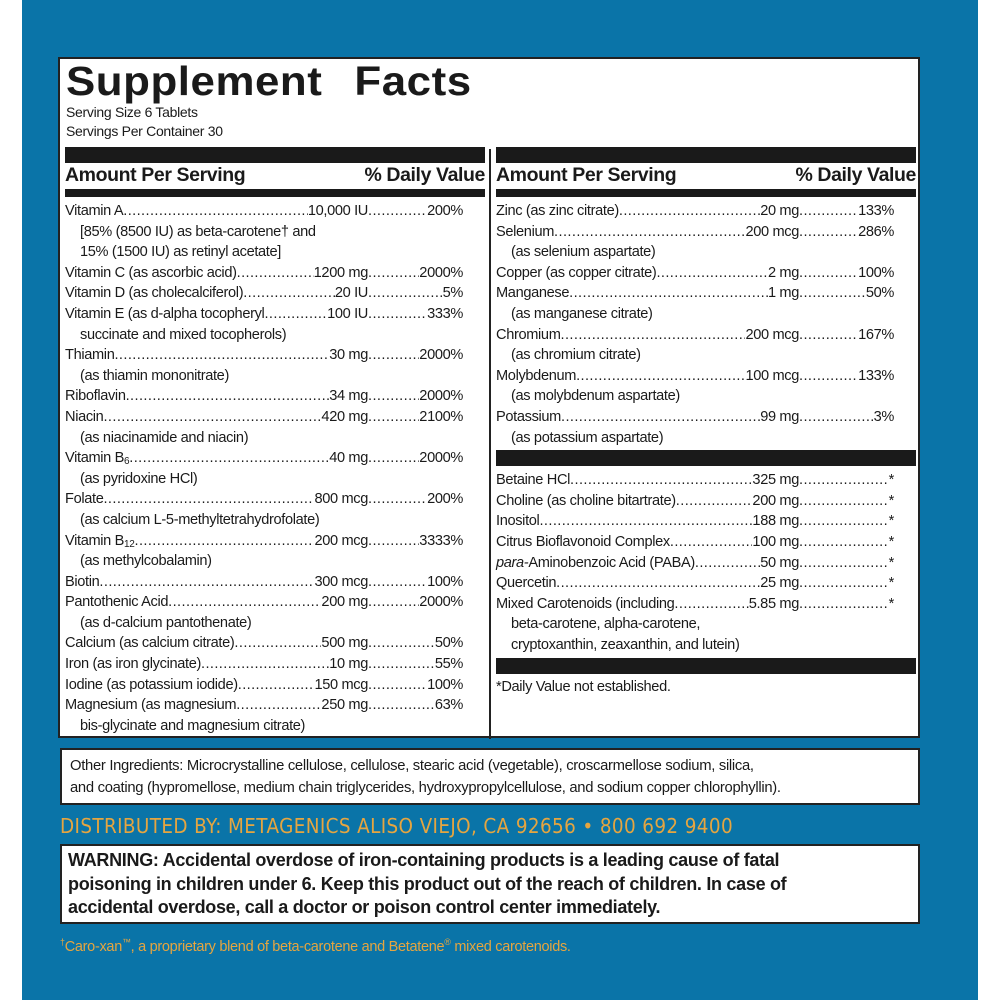  Describe the element at coordinates (415, 499) in the screenshot. I see `daily-value-cell: 200%` at that location.